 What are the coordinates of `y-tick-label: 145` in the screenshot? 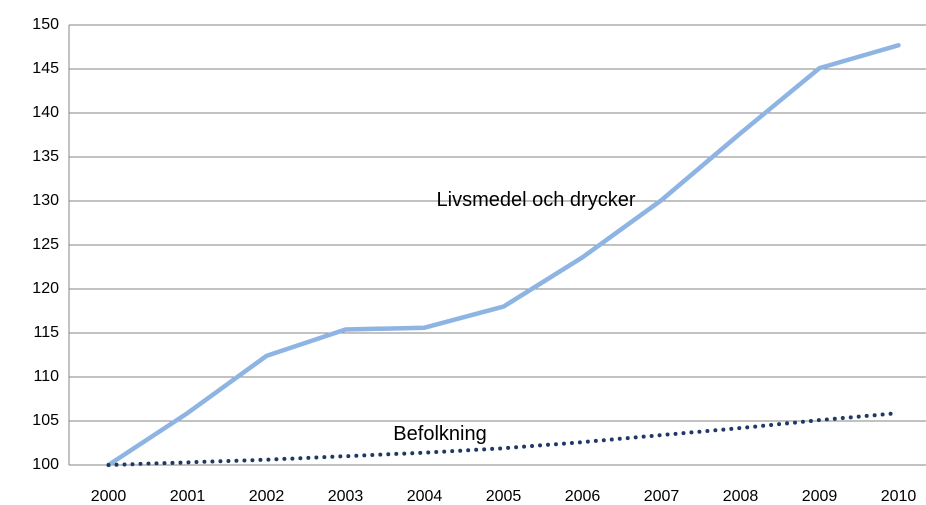 It's located at (45, 68).